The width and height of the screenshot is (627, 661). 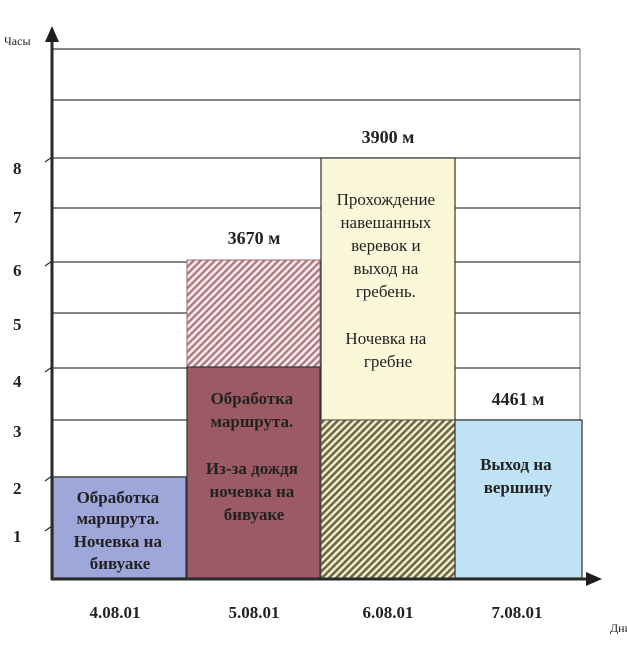 I want to click on x-tick-label: 7.08.01, so click(x=517, y=612).